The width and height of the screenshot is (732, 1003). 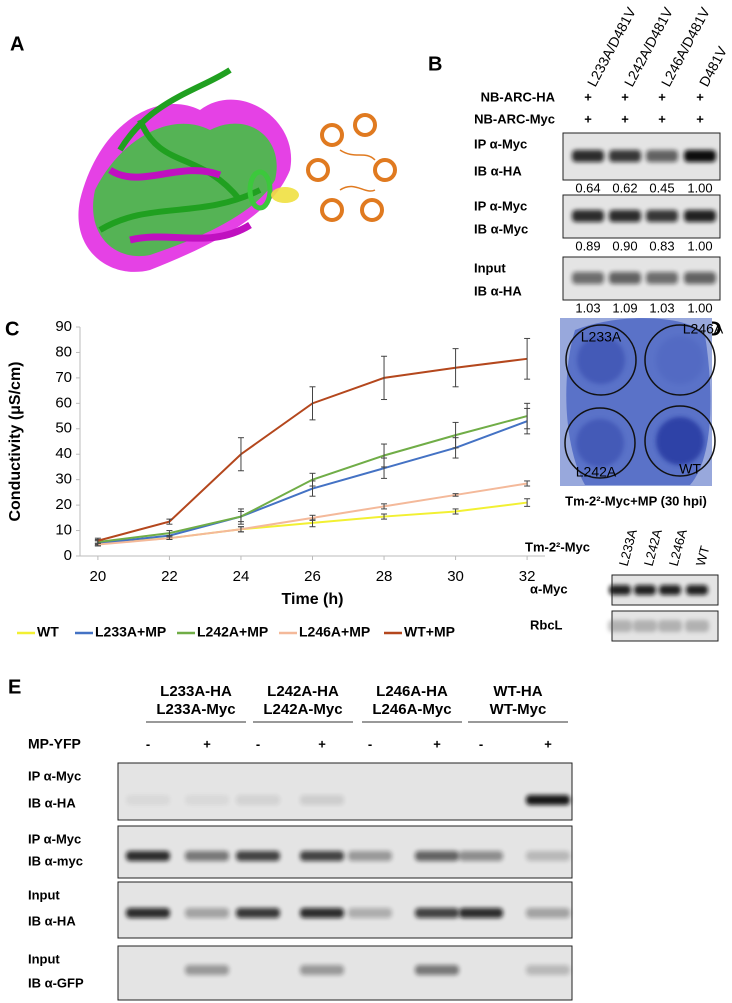 I want to click on row-label: IP α-Myc, so click(x=54, y=838).